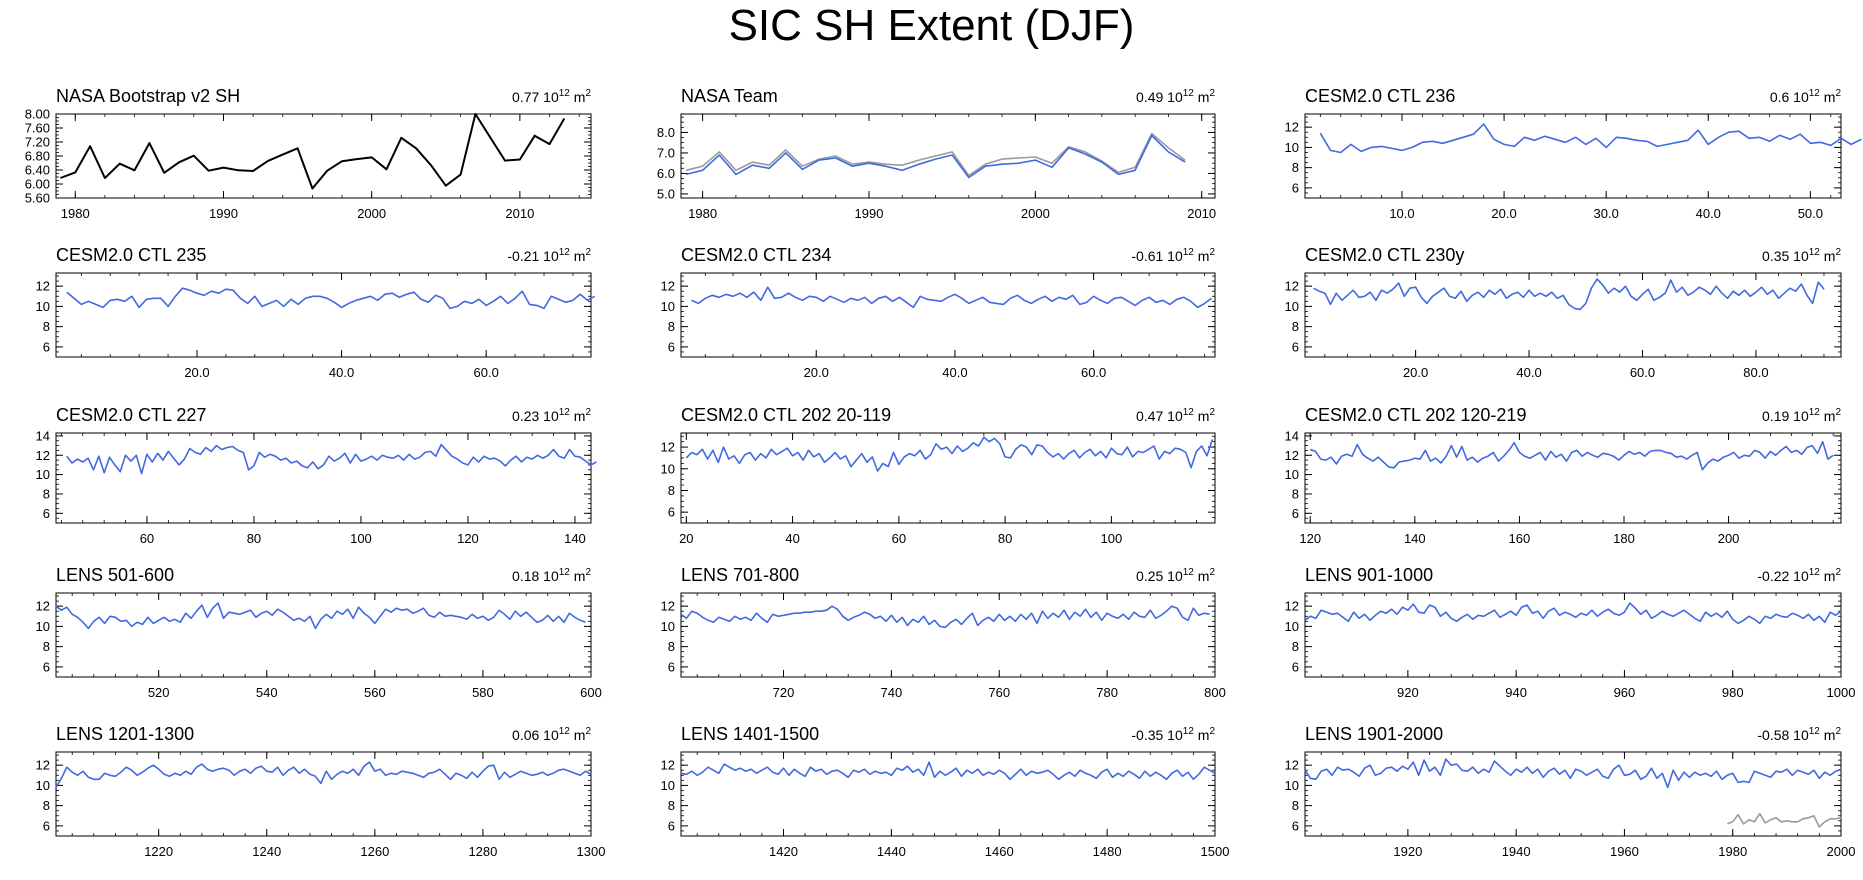  I want to click on x-tick-label: 80.0, so click(1755, 372).